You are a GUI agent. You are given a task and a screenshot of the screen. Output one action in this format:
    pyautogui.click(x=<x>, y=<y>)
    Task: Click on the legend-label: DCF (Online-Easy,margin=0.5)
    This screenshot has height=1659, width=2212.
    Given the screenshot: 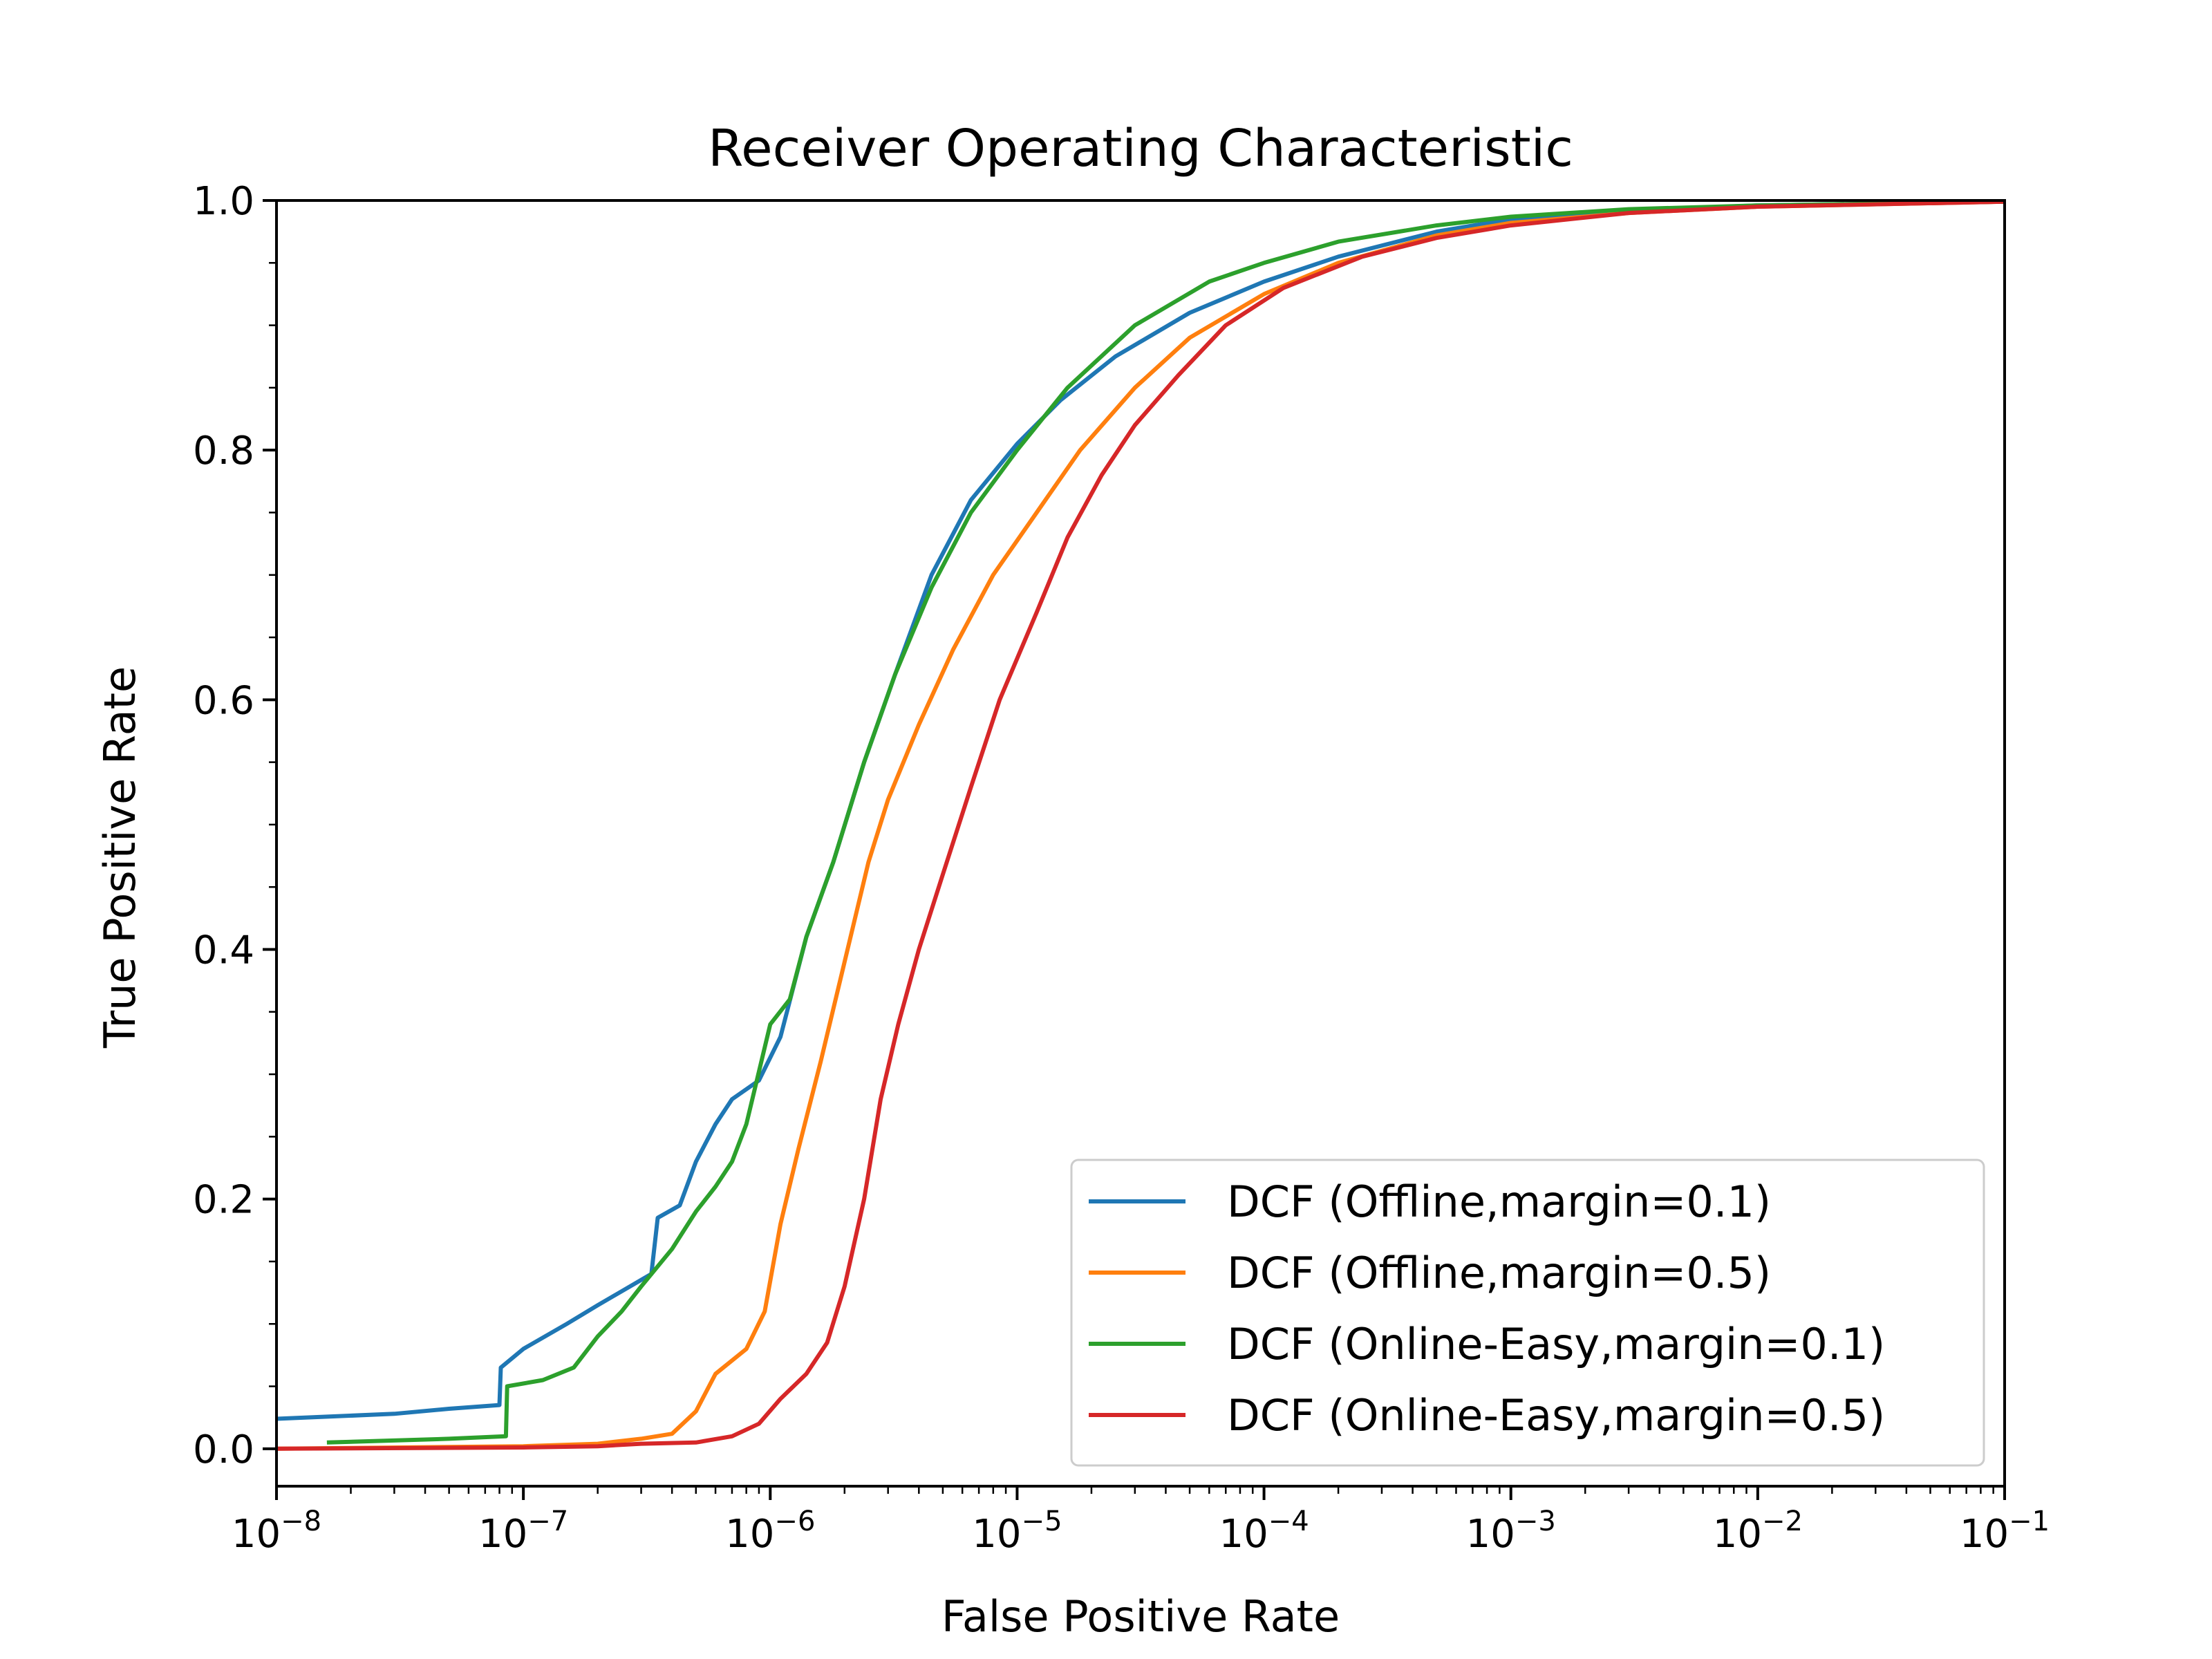 What is the action you would take?
    pyautogui.click(x=1556, y=1415)
    